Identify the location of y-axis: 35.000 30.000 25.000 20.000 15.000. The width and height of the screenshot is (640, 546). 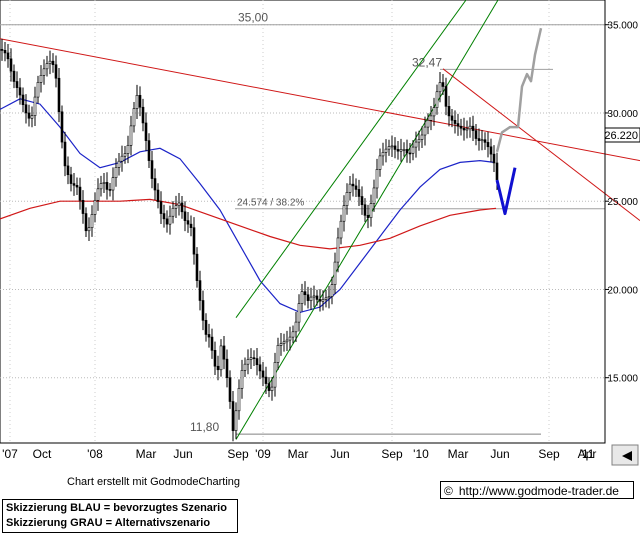
(621, 221).